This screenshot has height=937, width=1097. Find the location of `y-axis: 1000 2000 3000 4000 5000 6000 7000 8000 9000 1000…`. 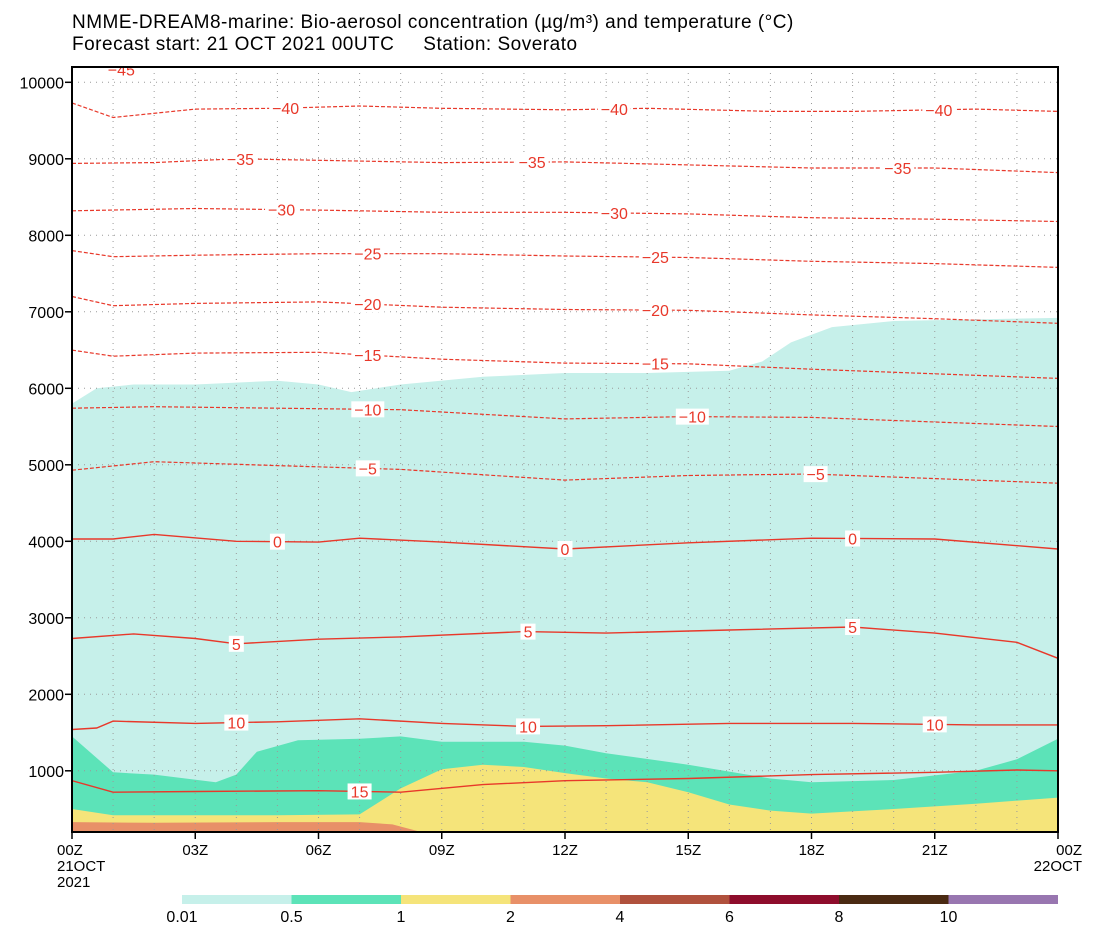

y-axis: 1000 2000 3000 4000 5000 6000 7000 8000 9000 1000… is located at coordinates (46, 428).